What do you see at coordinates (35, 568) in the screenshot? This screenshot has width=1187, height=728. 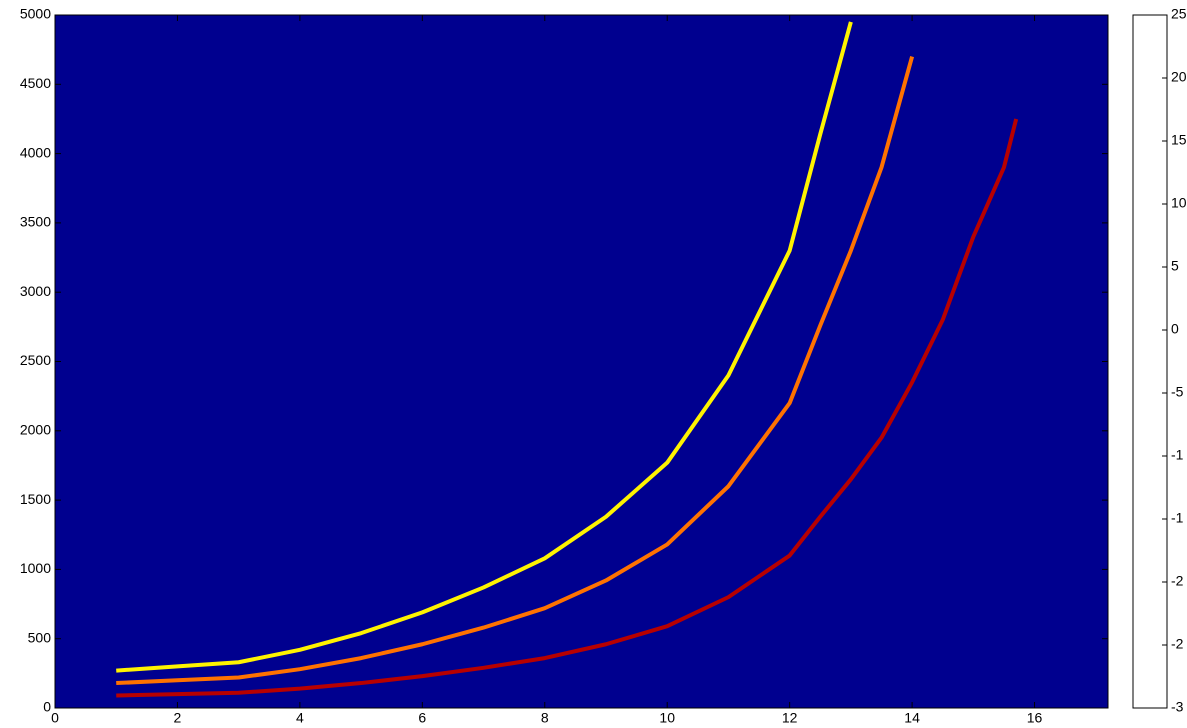 I see `y-tick-label: 1000` at bounding box center [35, 568].